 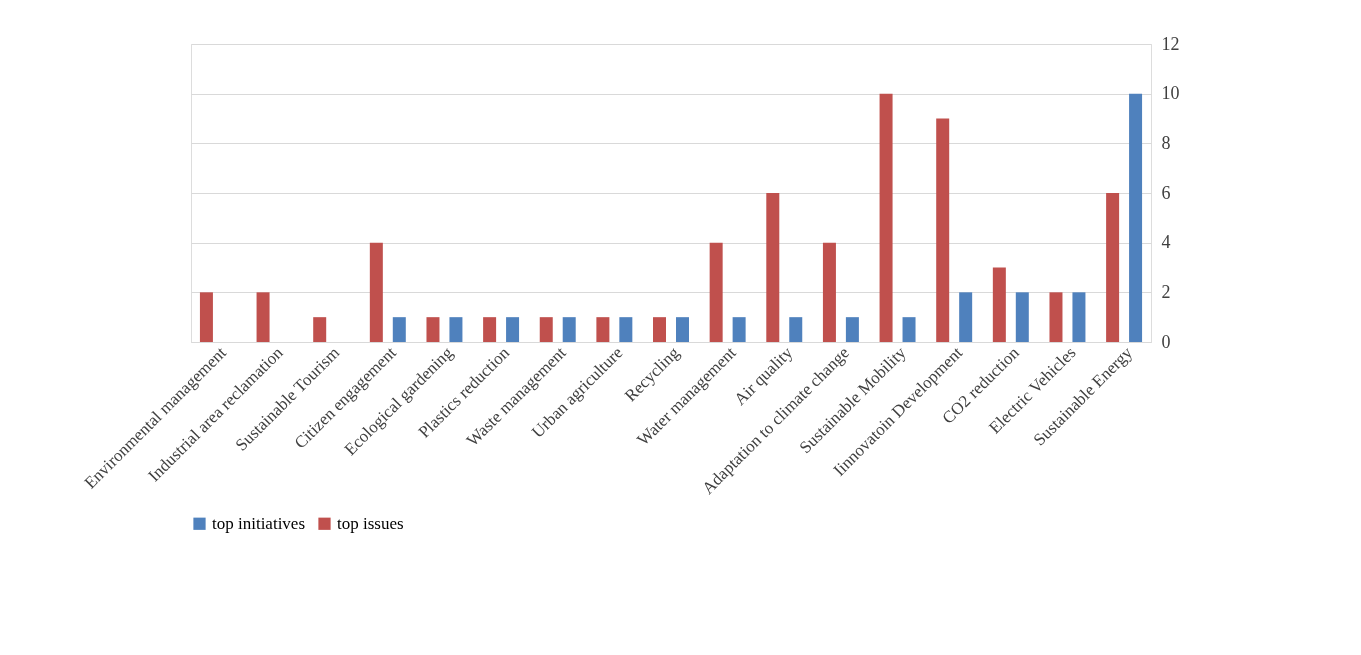 What do you see at coordinates (1166, 291) in the screenshot?
I see `y-tick-label: 2` at bounding box center [1166, 291].